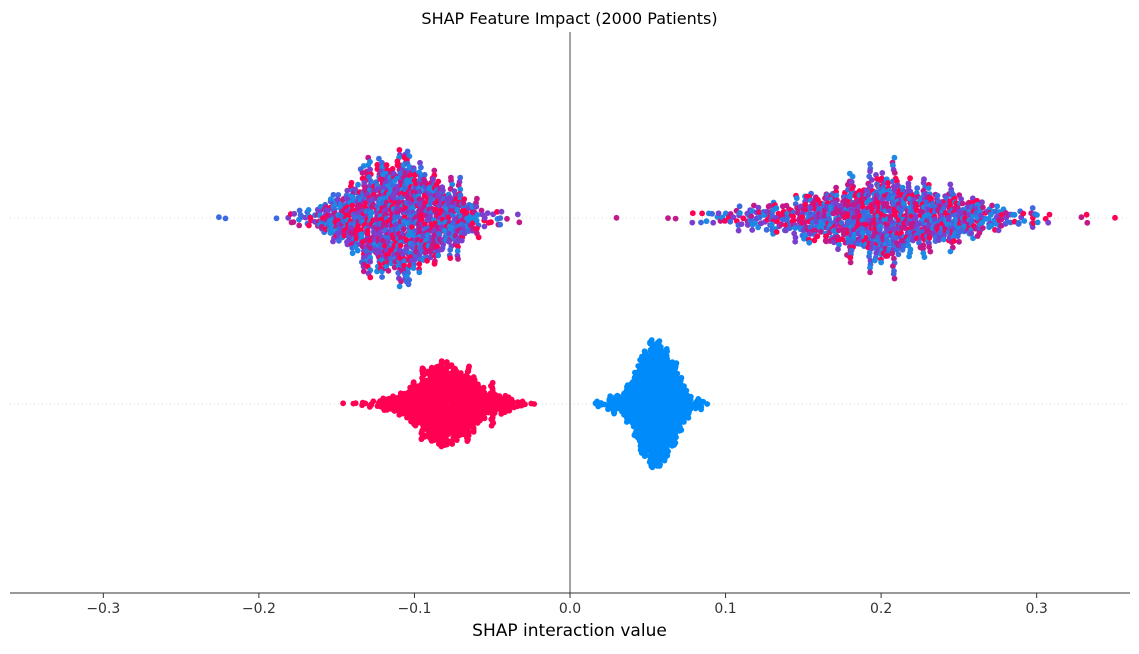 The width and height of the screenshot is (1139, 654). Describe the element at coordinates (414, 609) in the screenshot. I see `x-tick-label: −0.1` at that location.